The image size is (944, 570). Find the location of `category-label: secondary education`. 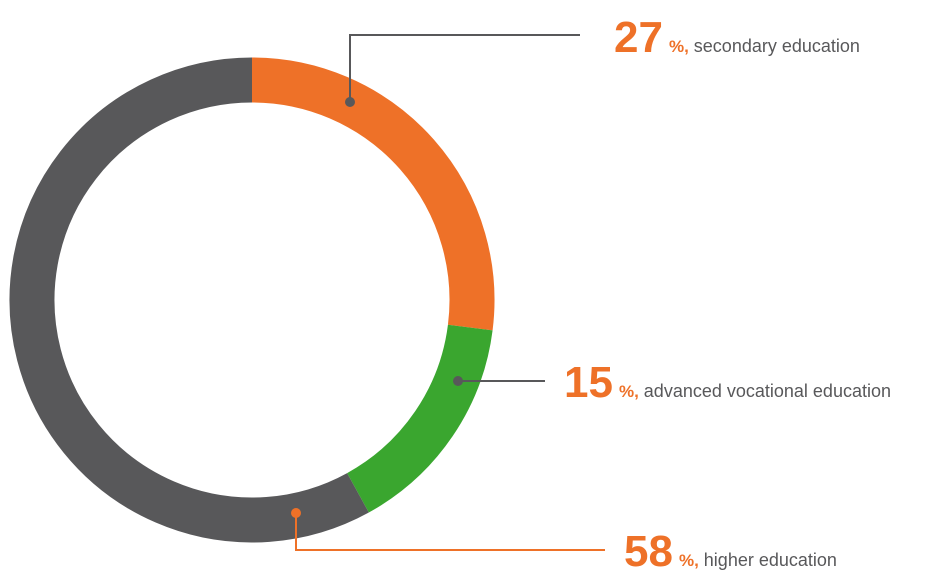

category-label: secondary education is located at coordinates (777, 46).